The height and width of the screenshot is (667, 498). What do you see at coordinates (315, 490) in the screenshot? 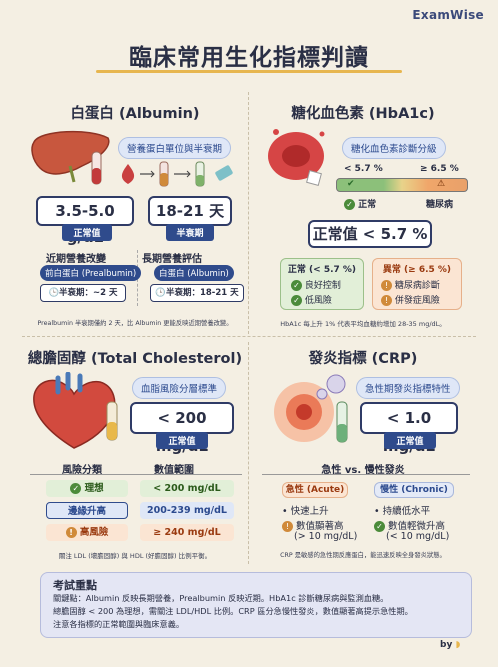
I see `acute-title: 急性 (Acute)` at bounding box center [315, 490].